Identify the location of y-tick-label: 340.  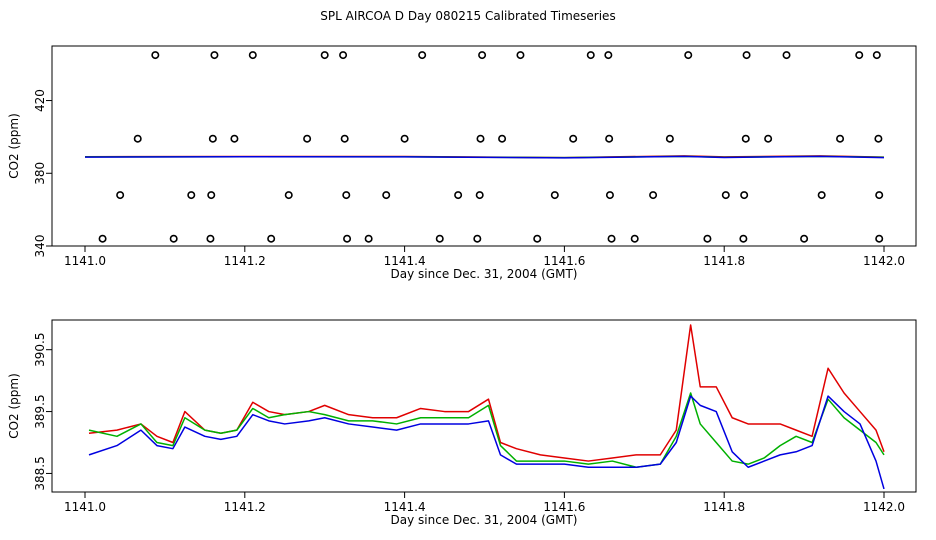
(40, 246).